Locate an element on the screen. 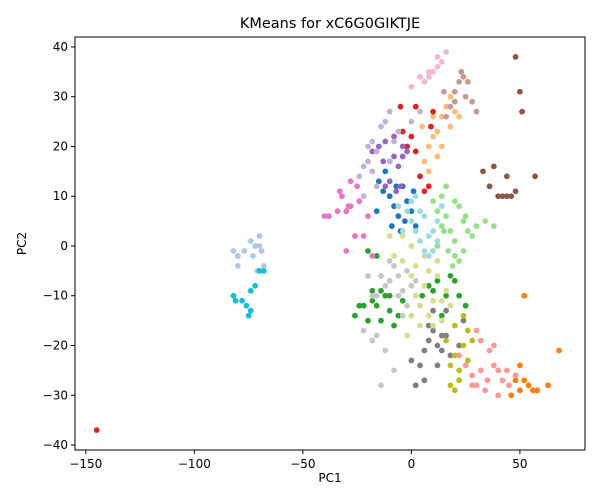  chart-title: KMeans for xC6G0GIKTJE is located at coordinates (330, 24).